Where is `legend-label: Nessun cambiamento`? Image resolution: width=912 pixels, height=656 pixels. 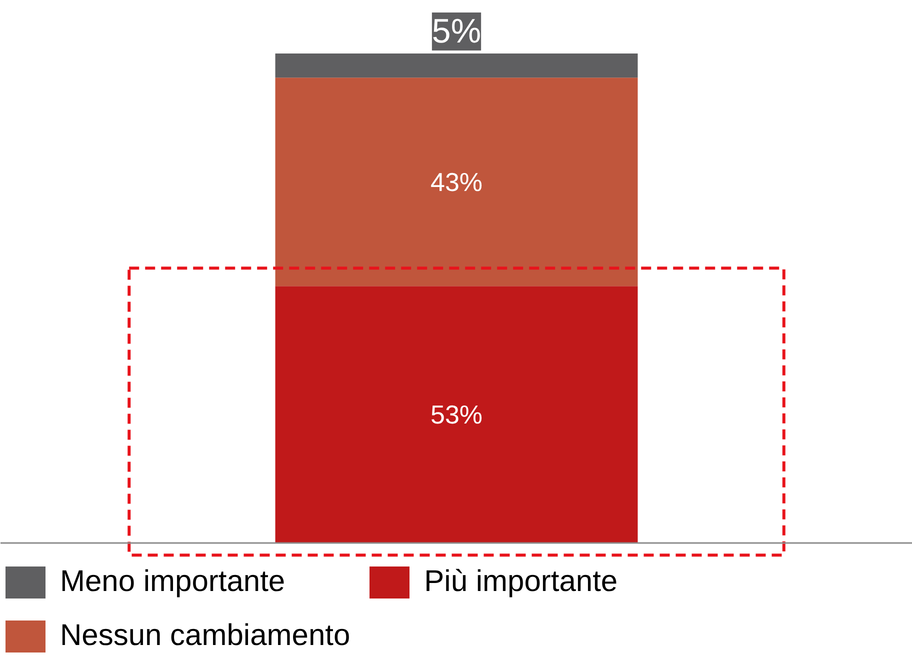
legend-label: Nessun cambiamento is located at coordinates (205, 636).